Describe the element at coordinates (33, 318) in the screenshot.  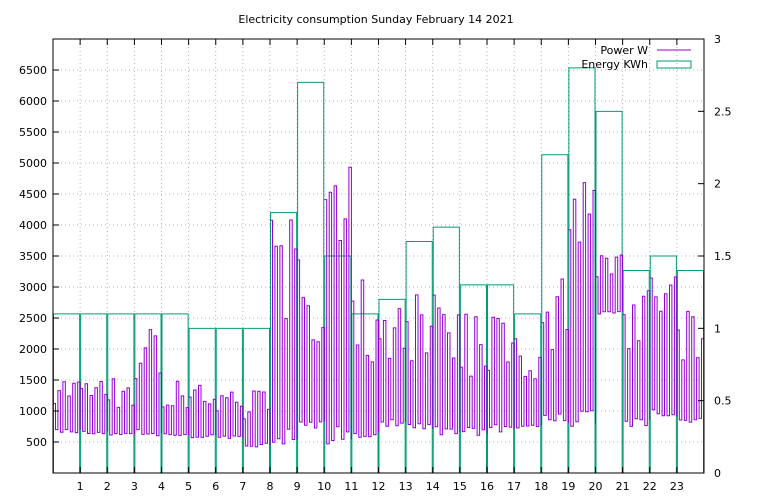
I see `y-left-tick-label: 2500` at that location.